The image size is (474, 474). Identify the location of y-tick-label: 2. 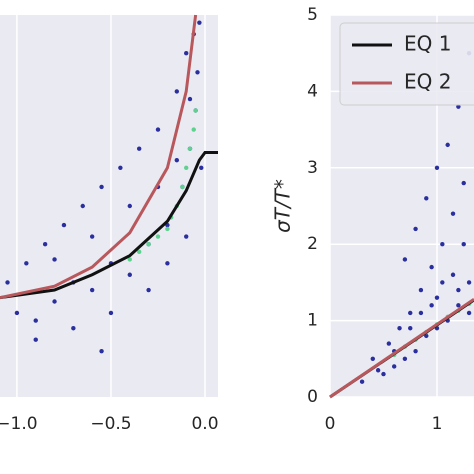
(312, 244).